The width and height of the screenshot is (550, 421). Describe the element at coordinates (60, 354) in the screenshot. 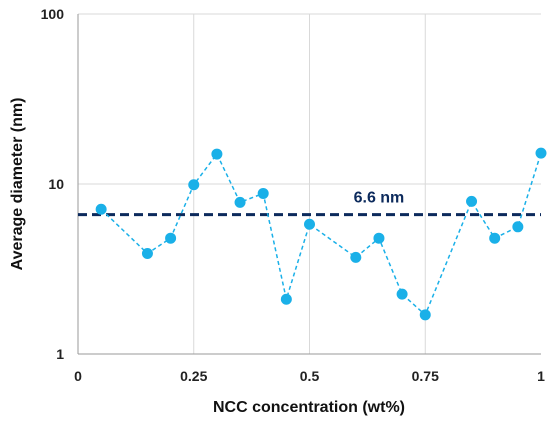

I see `y-tick-label: 1` at that location.